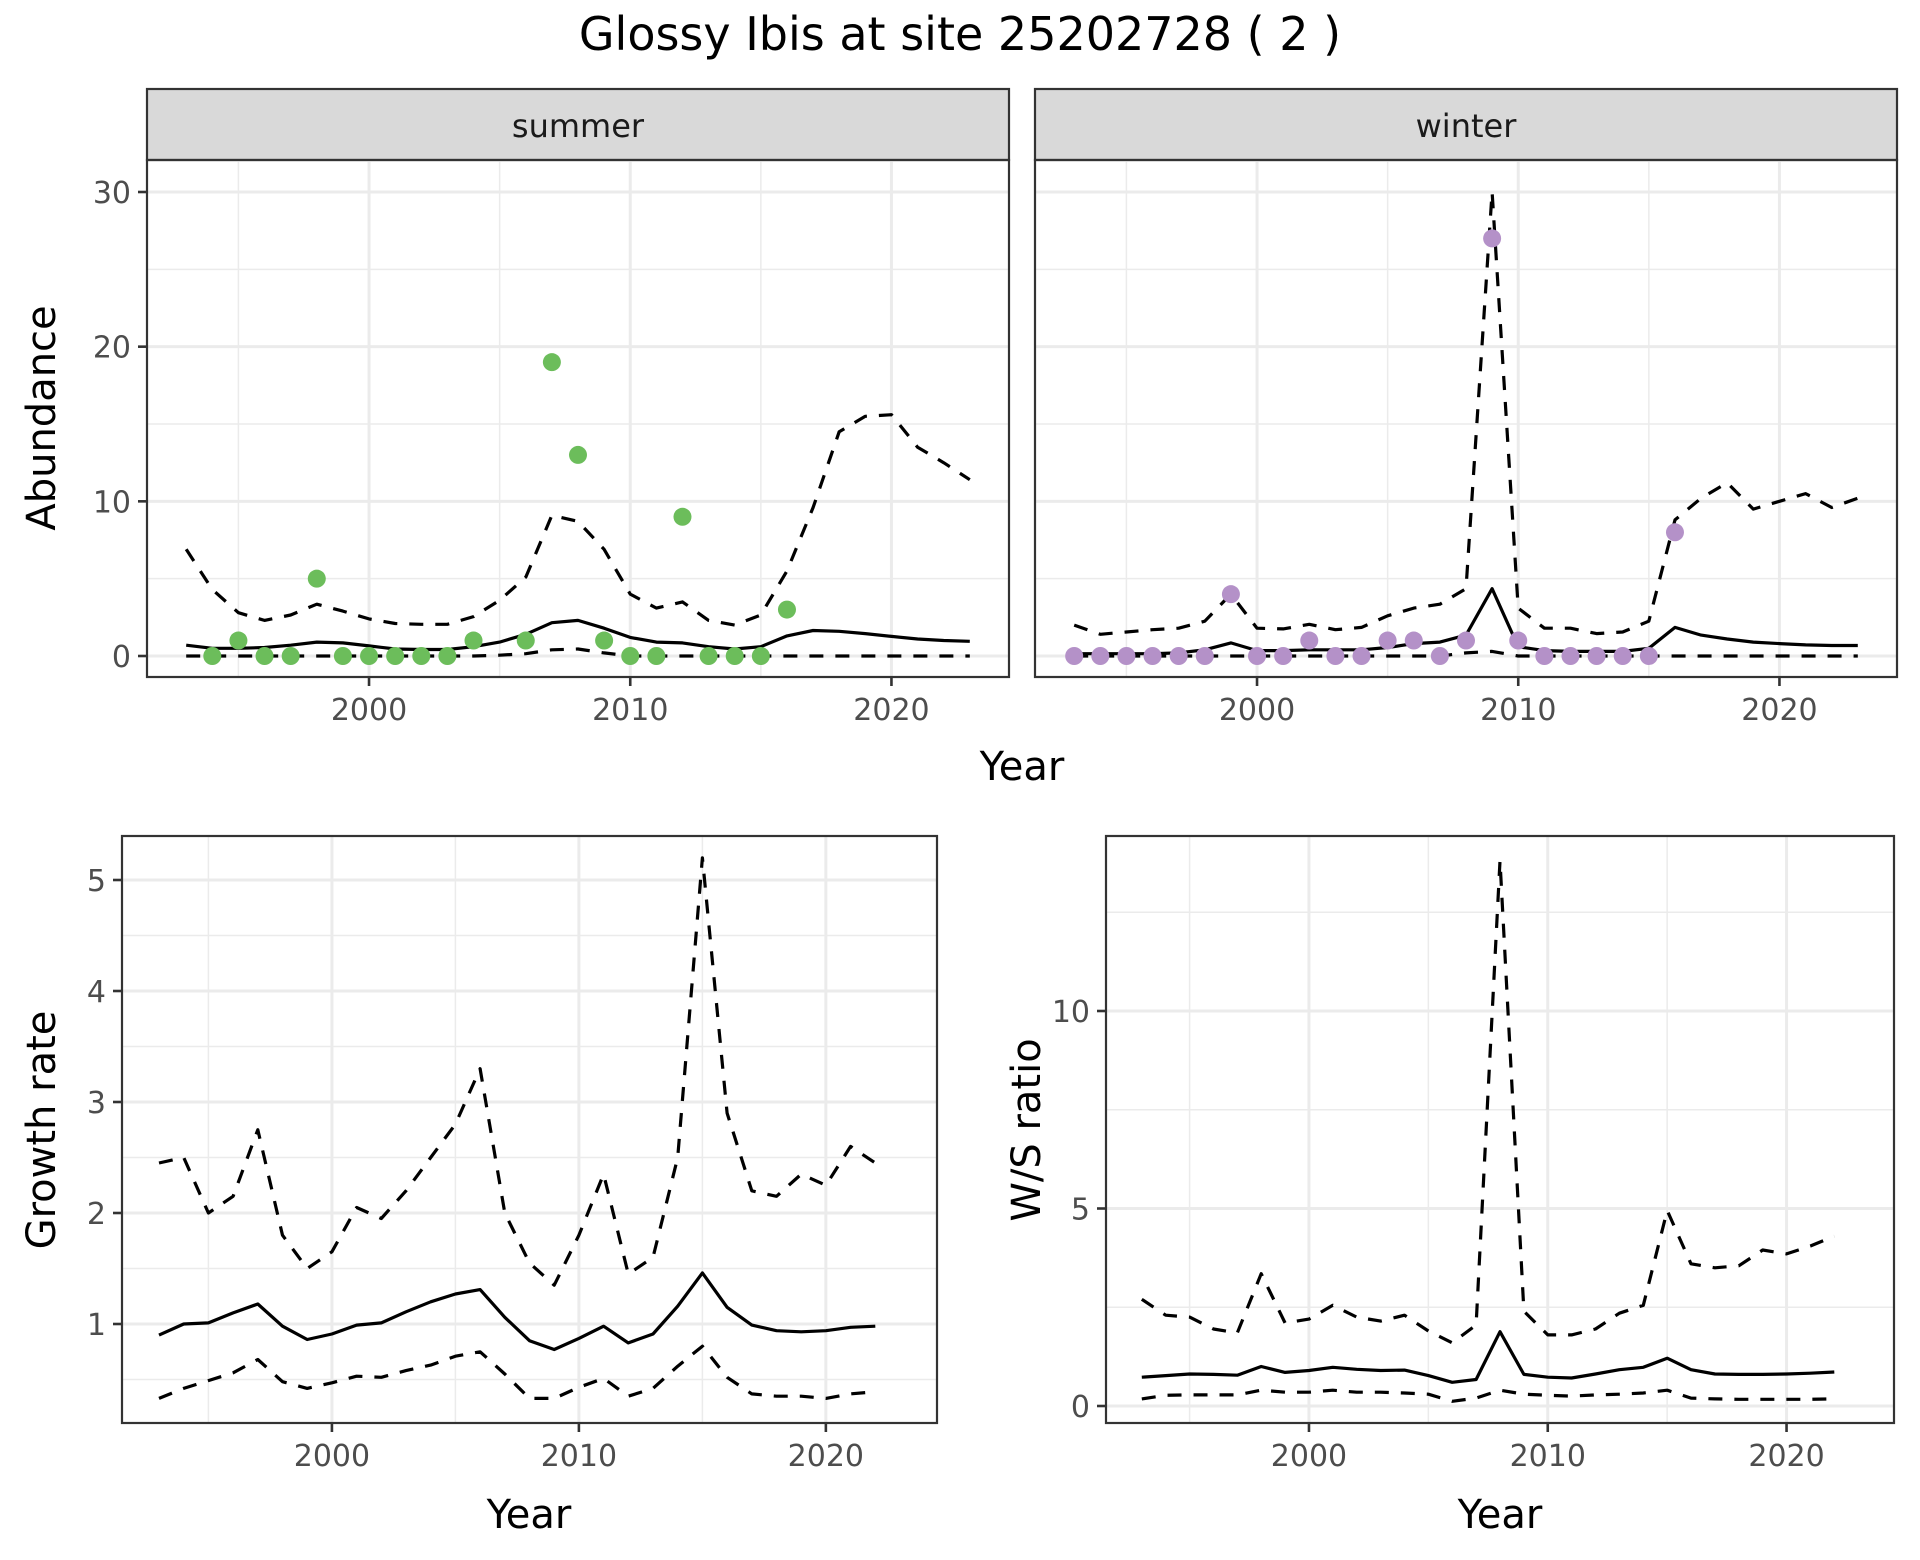  Describe the element at coordinates (42, 1130) in the screenshot. I see `growth-y-axis-title: Growth rate` at that location.